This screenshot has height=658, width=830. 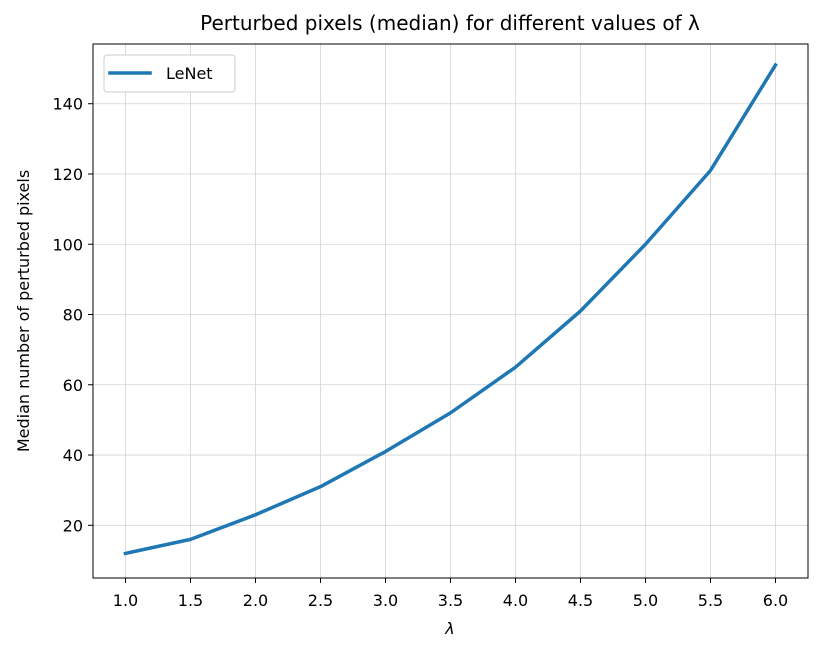 What do you see at coordinates (450, 600) in the screenshot?
I see `x-tick-label: 3.5` at bounding box center [450, 600].